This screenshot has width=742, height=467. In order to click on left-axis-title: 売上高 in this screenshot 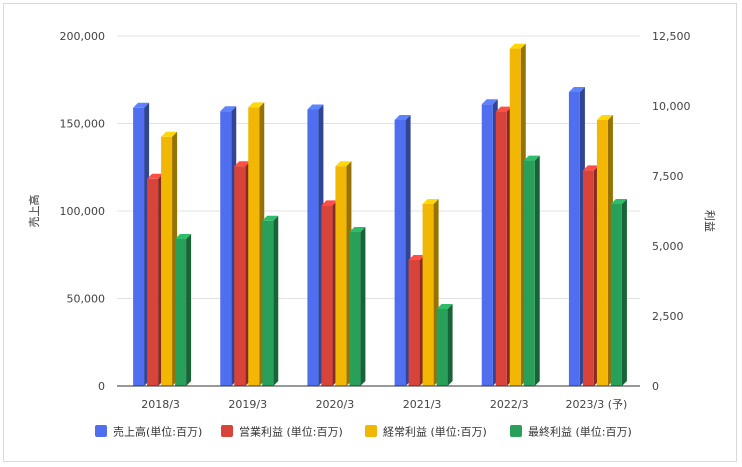, I will do `click(34, 211)`.